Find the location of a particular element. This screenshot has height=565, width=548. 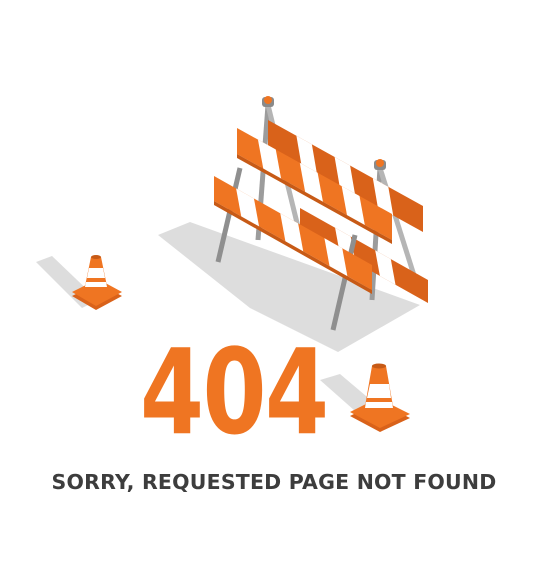

error-message: SORRY, REQUESTED PAGE NOT FOUND is located at coordinates (274, 482).